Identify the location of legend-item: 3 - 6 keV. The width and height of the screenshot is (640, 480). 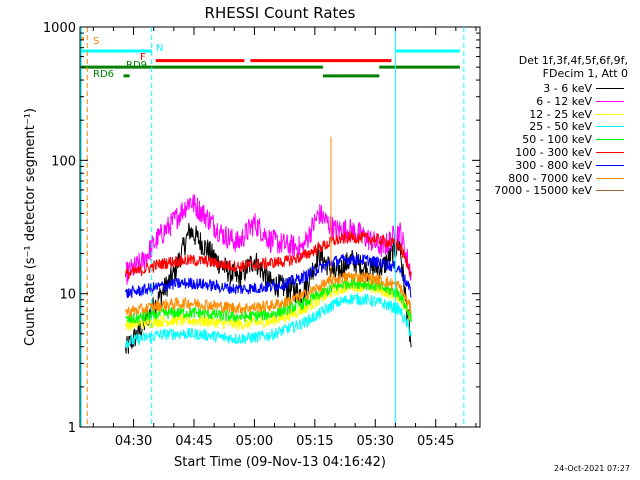
(558, 88).